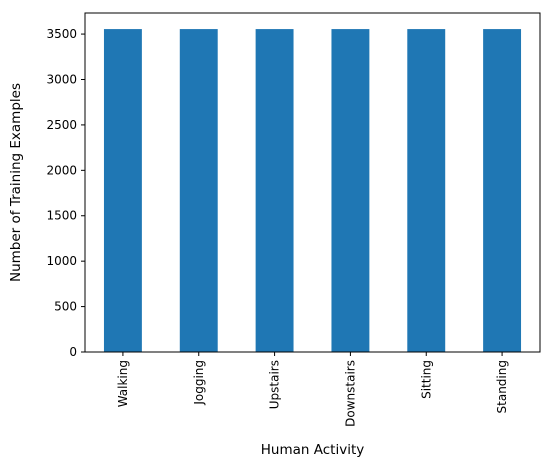  I want to click on x-tick-label-downstairs: Downstairs, so click(350, 393).